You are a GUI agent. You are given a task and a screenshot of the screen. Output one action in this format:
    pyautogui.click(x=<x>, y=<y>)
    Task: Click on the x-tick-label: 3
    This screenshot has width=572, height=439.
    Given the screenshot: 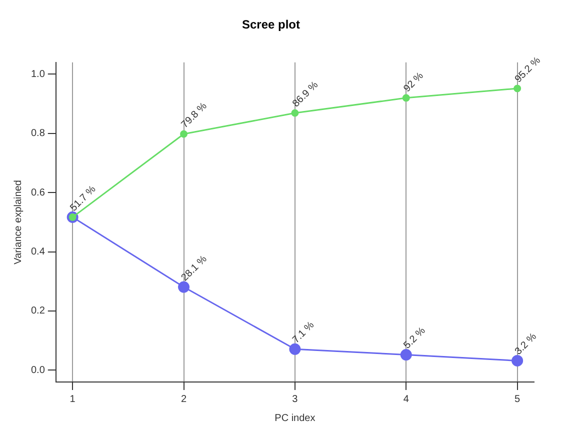 What is the action you would take?
    pyautogui.click(x=295, y=399)
    